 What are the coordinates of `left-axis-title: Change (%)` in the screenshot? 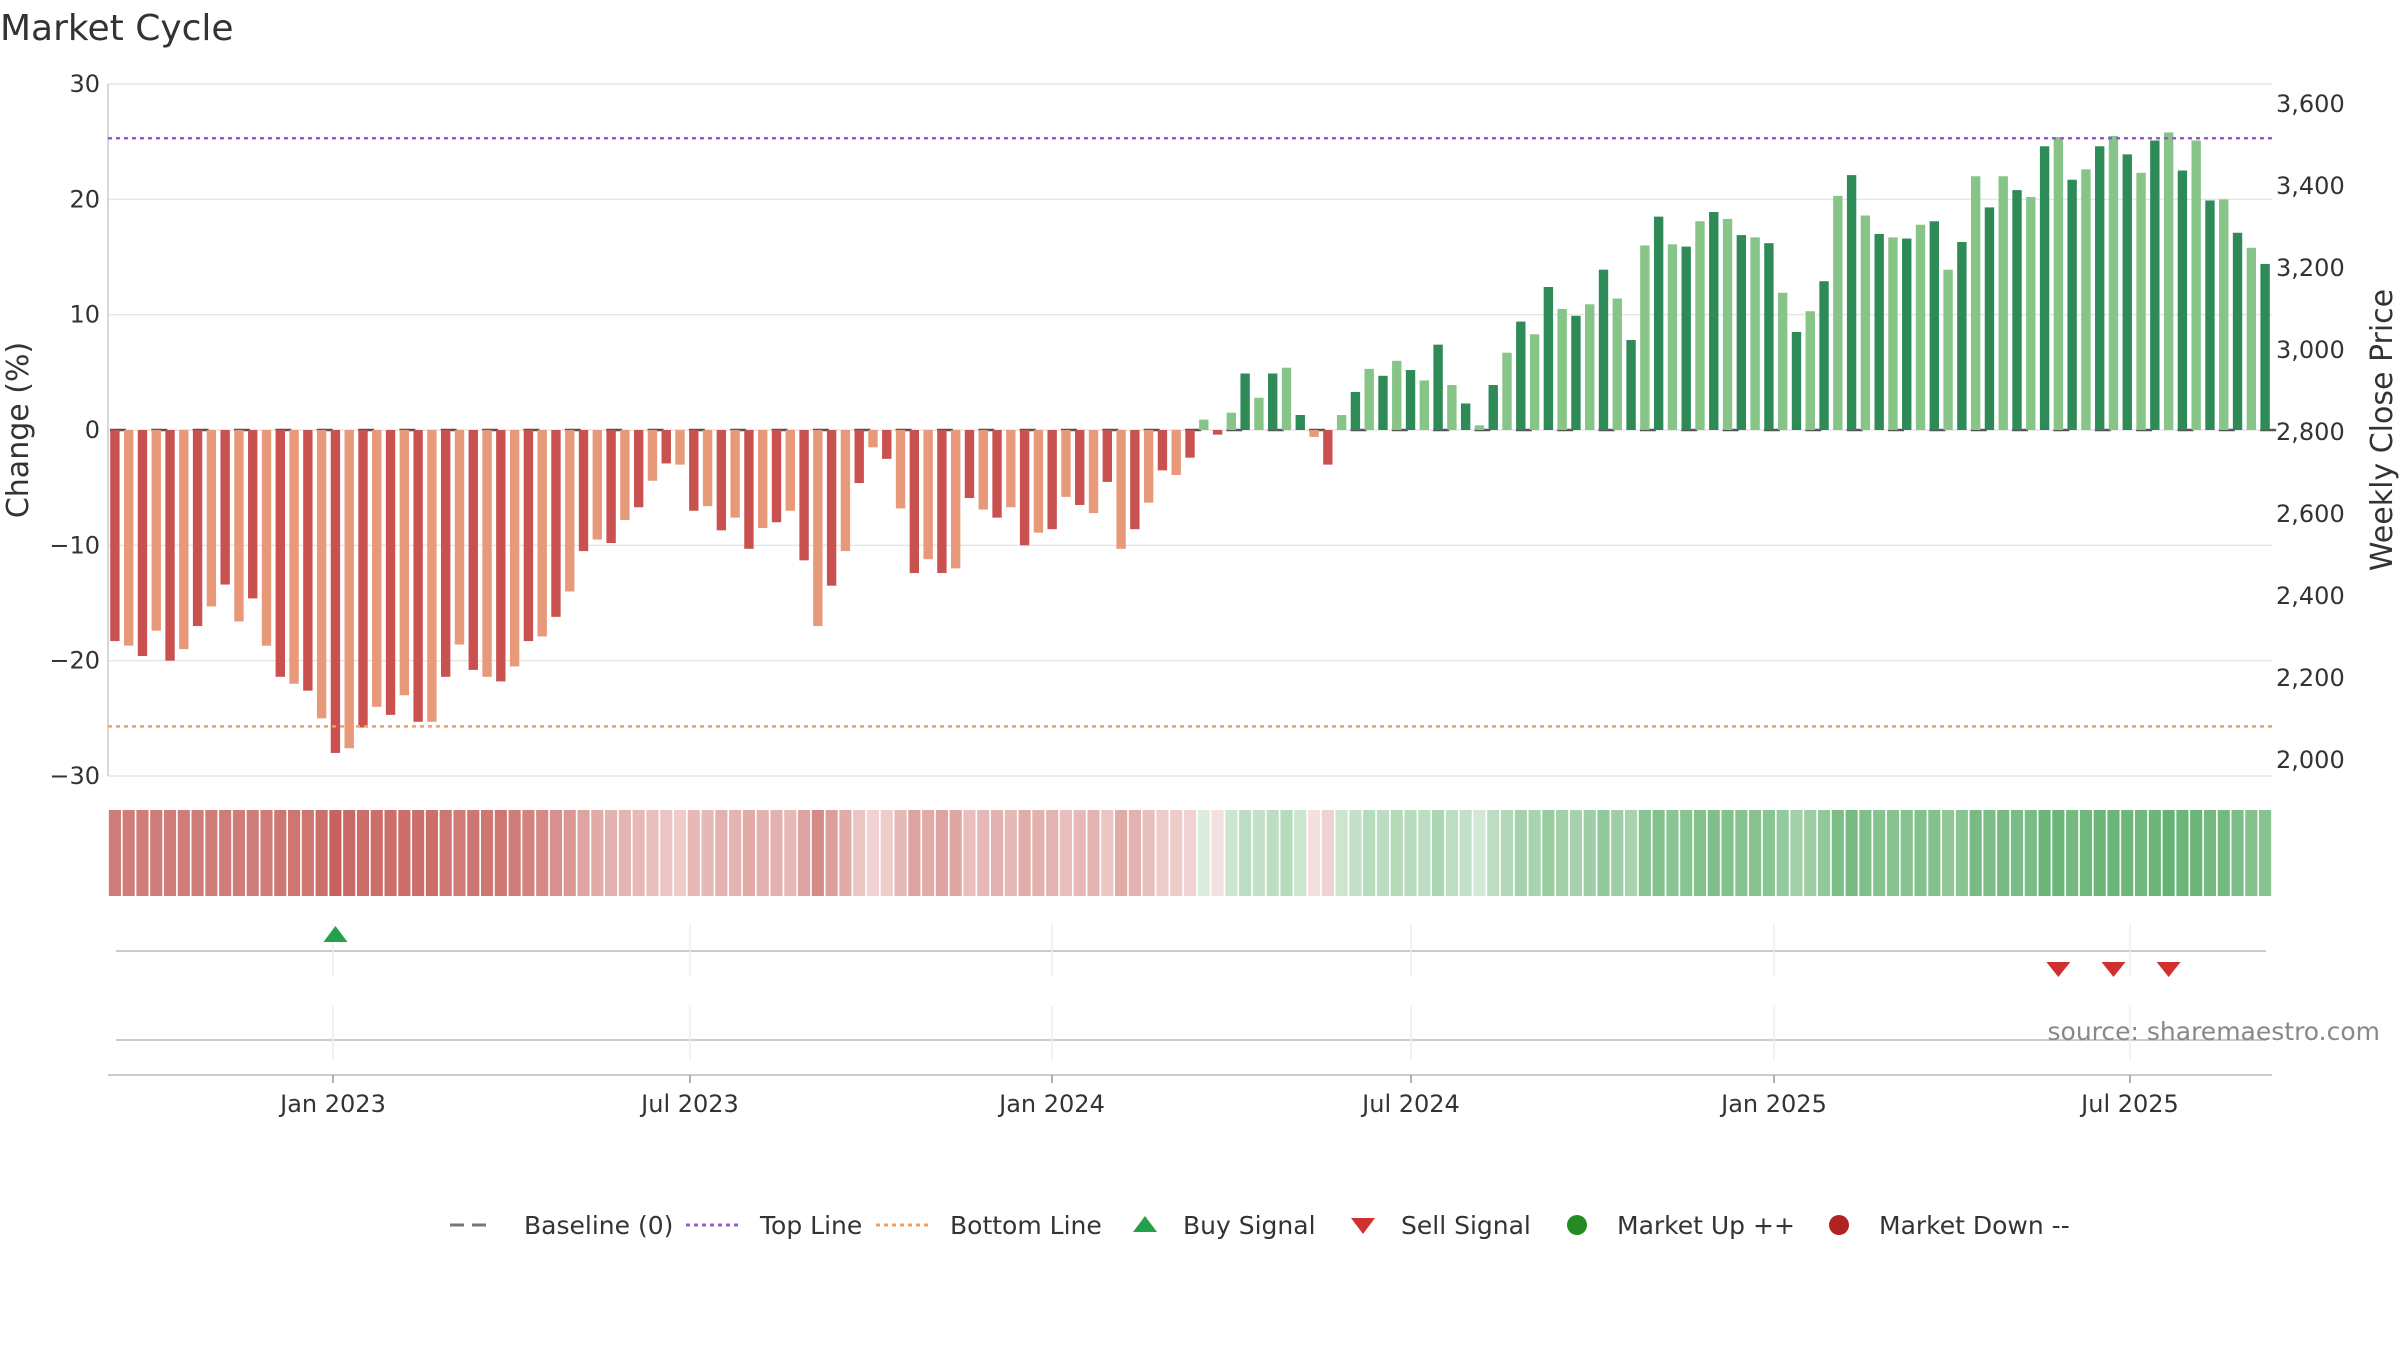 It's located at (18, 430).